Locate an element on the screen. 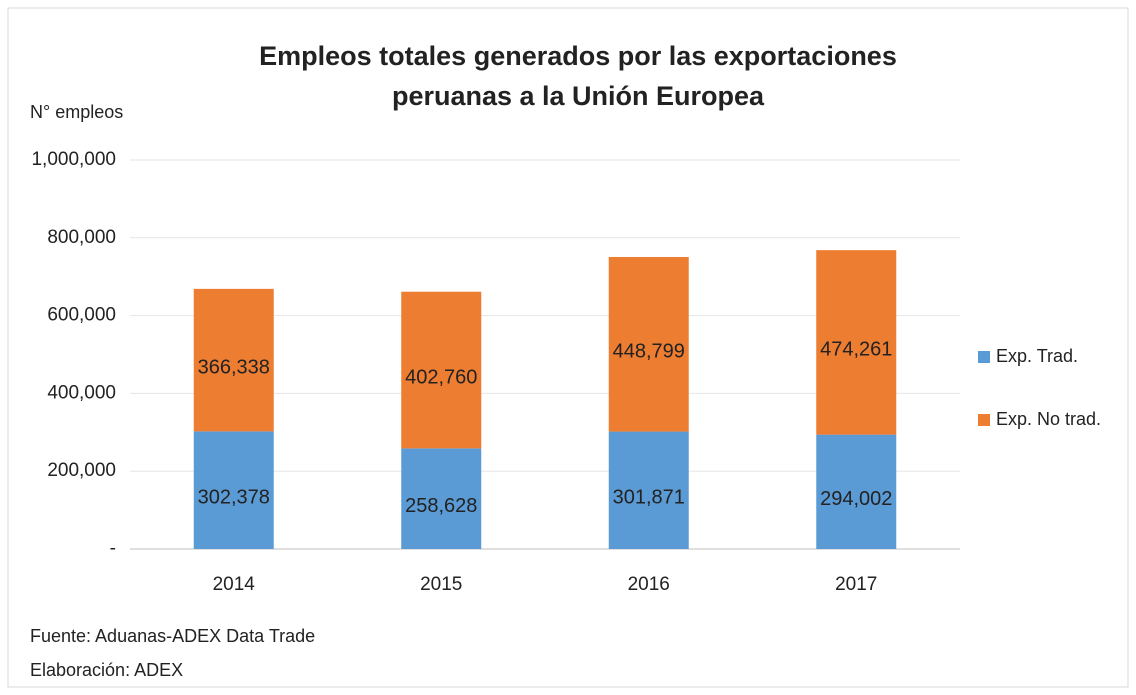  legend-label: Exp. No trad. is located at coordinates (1048, 419).